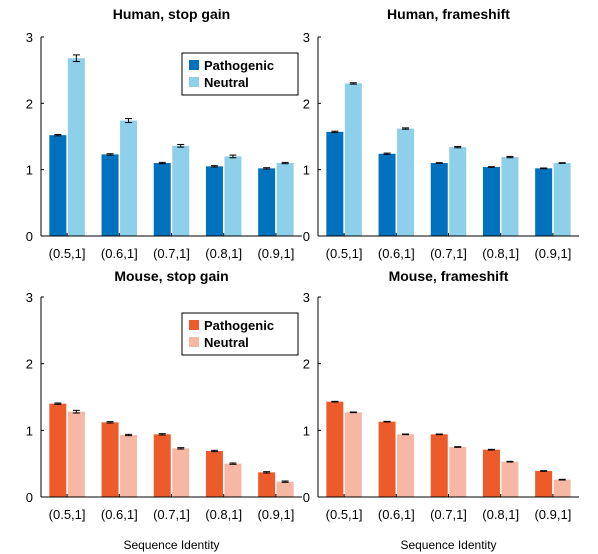 This screenshot has width=598, height=554. I want to click on chart-title: Human, stop gain, so click(171, 14).